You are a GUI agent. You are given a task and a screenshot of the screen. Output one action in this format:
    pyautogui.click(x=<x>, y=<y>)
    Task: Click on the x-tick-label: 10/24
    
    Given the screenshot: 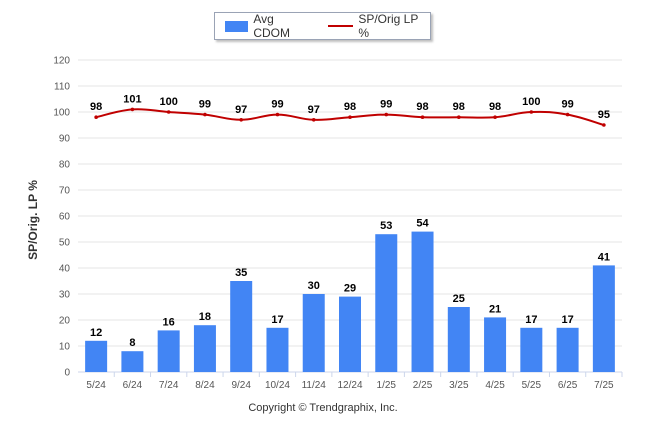 What is the action you would take?
    pyautogui.click(x=277, y=385)
    